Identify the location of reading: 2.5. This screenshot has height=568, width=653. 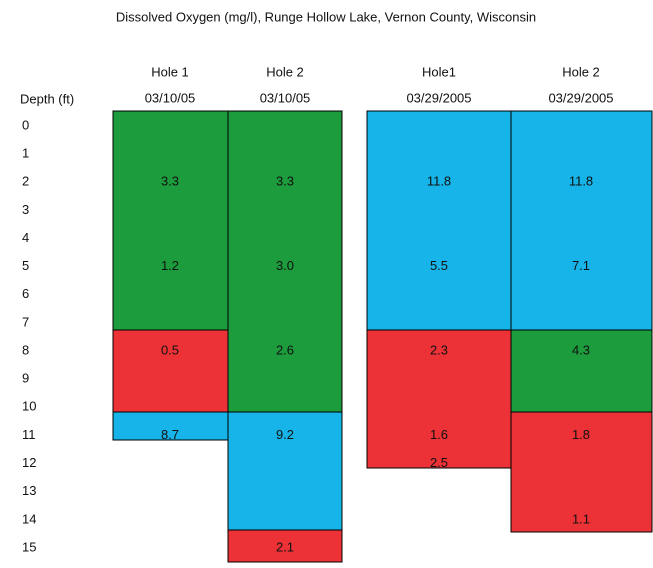
(439, 462).